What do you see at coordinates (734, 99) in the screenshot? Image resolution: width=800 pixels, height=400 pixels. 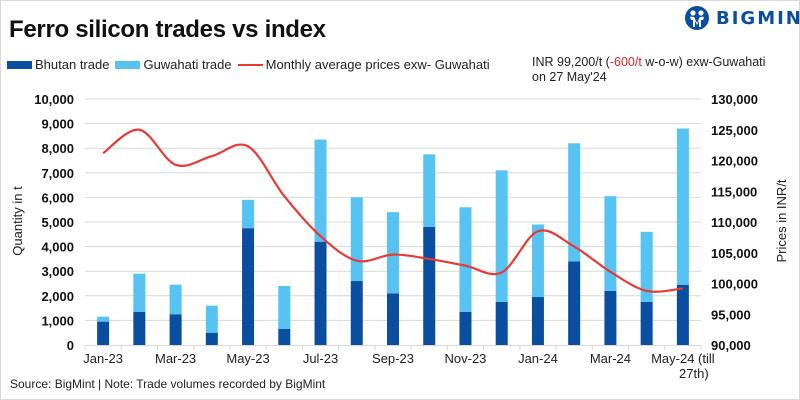 I see `y2-tick-label: 130,000` at bounding box center [734, 99].